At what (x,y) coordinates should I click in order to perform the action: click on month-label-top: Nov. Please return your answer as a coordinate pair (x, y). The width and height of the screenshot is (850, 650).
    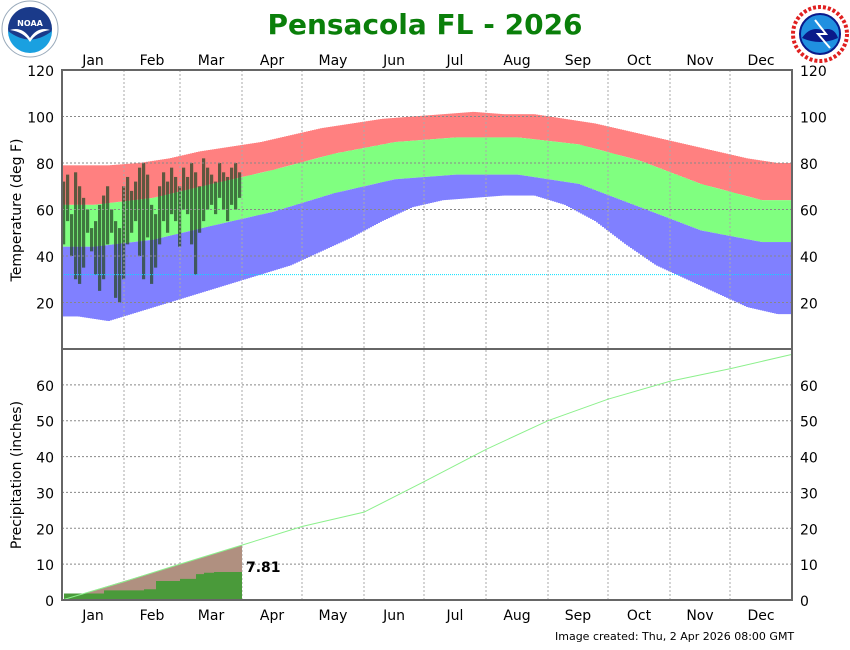
    Looking at the image, I should click on (699, 61).